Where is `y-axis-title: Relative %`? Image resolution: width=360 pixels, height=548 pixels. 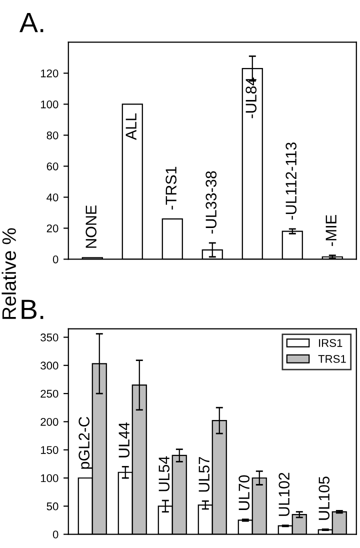
y-axis-title: Relative % is located at coordinates (9, 273).